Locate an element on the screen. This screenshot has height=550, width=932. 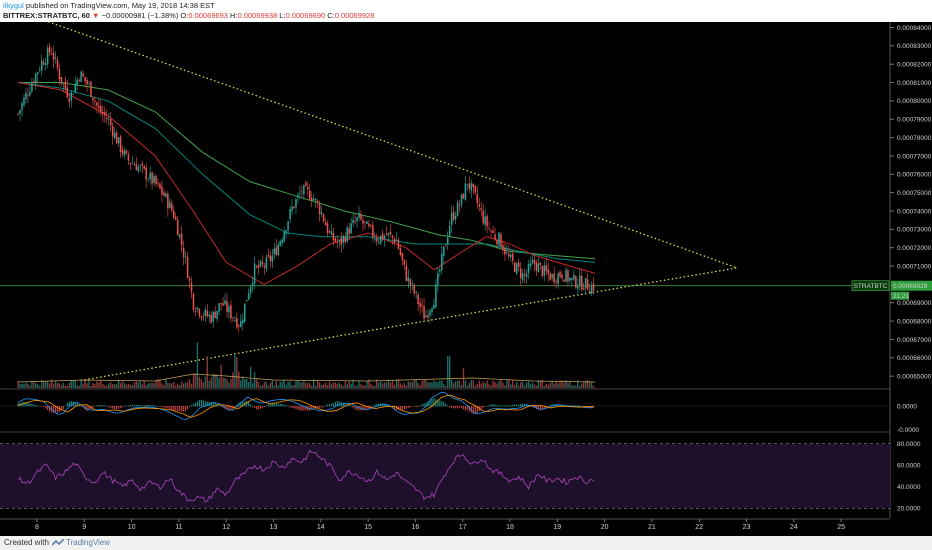
author-link: ilkygul is located at coordinates (13, 5).